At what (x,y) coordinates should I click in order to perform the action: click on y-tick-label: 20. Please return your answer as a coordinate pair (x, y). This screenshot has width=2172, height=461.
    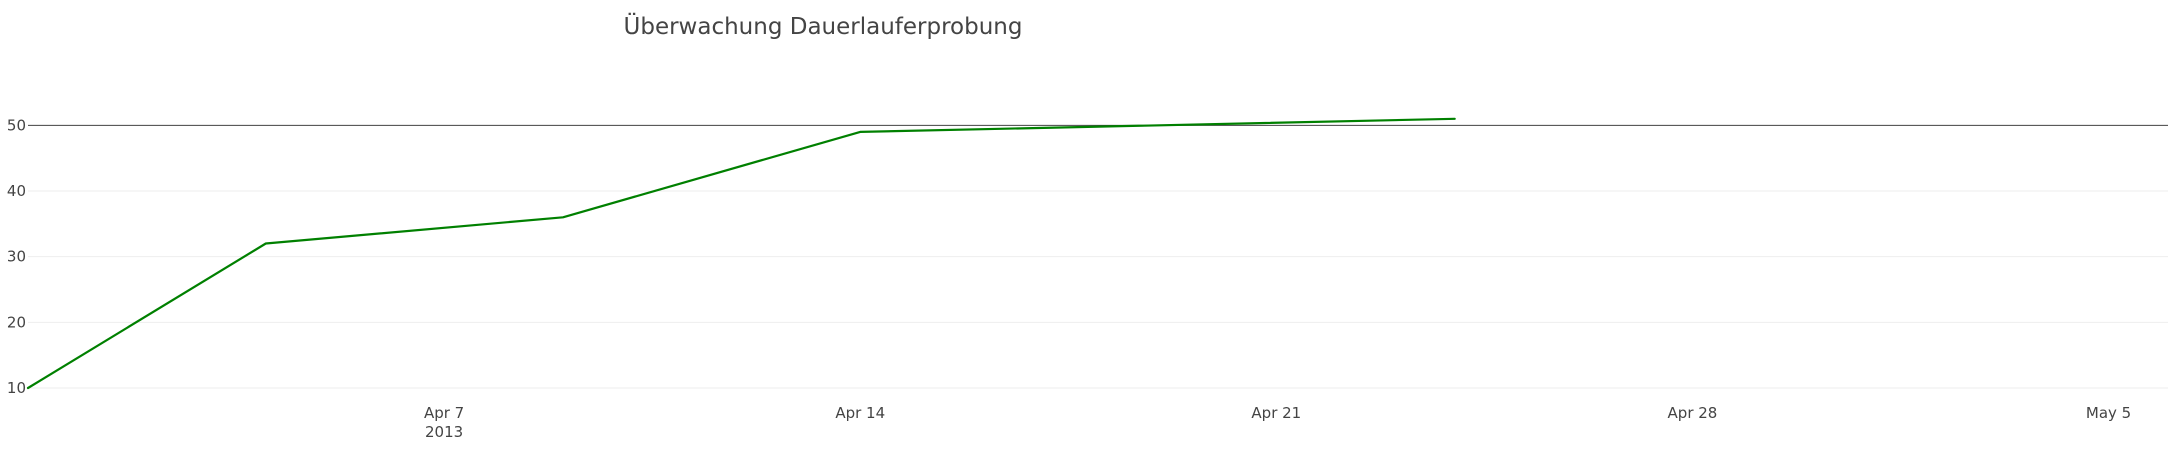
    Looking at the image, I should click on (16, 322).